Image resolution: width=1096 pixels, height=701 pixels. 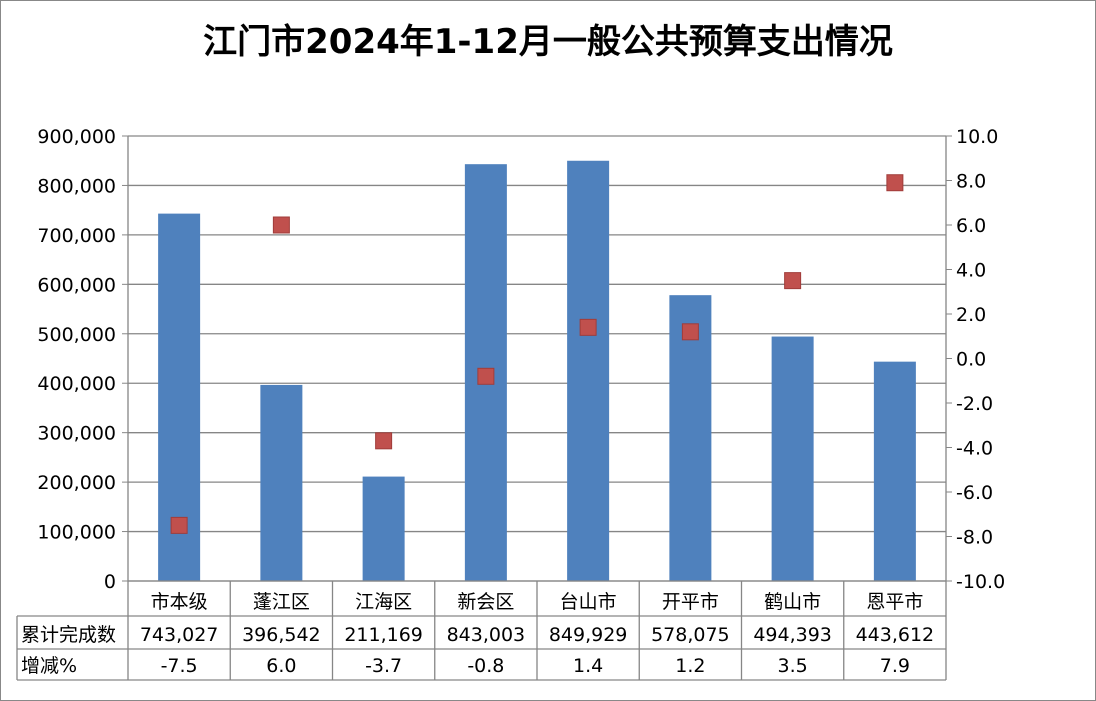 What do you see at coordinates (383, 635) in the screenshot?
I see `table-cell-value: 211,169` at bounding box center [383, 635].